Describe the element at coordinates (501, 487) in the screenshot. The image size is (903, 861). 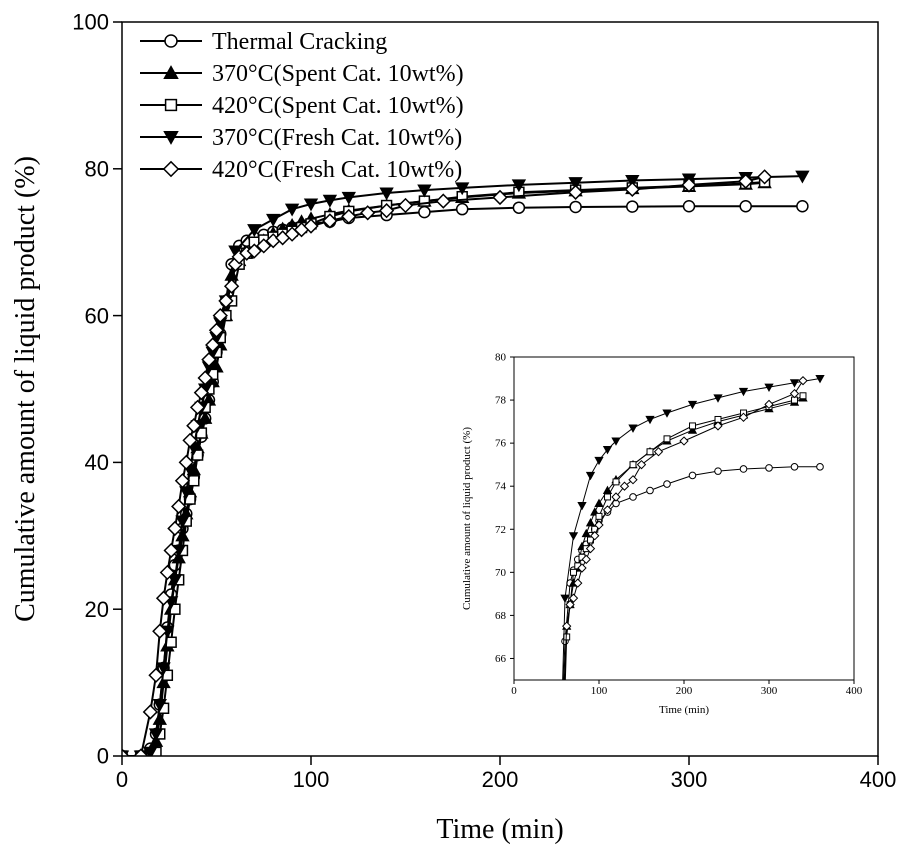
I see `inset-y-tick-label: 74` at that location.